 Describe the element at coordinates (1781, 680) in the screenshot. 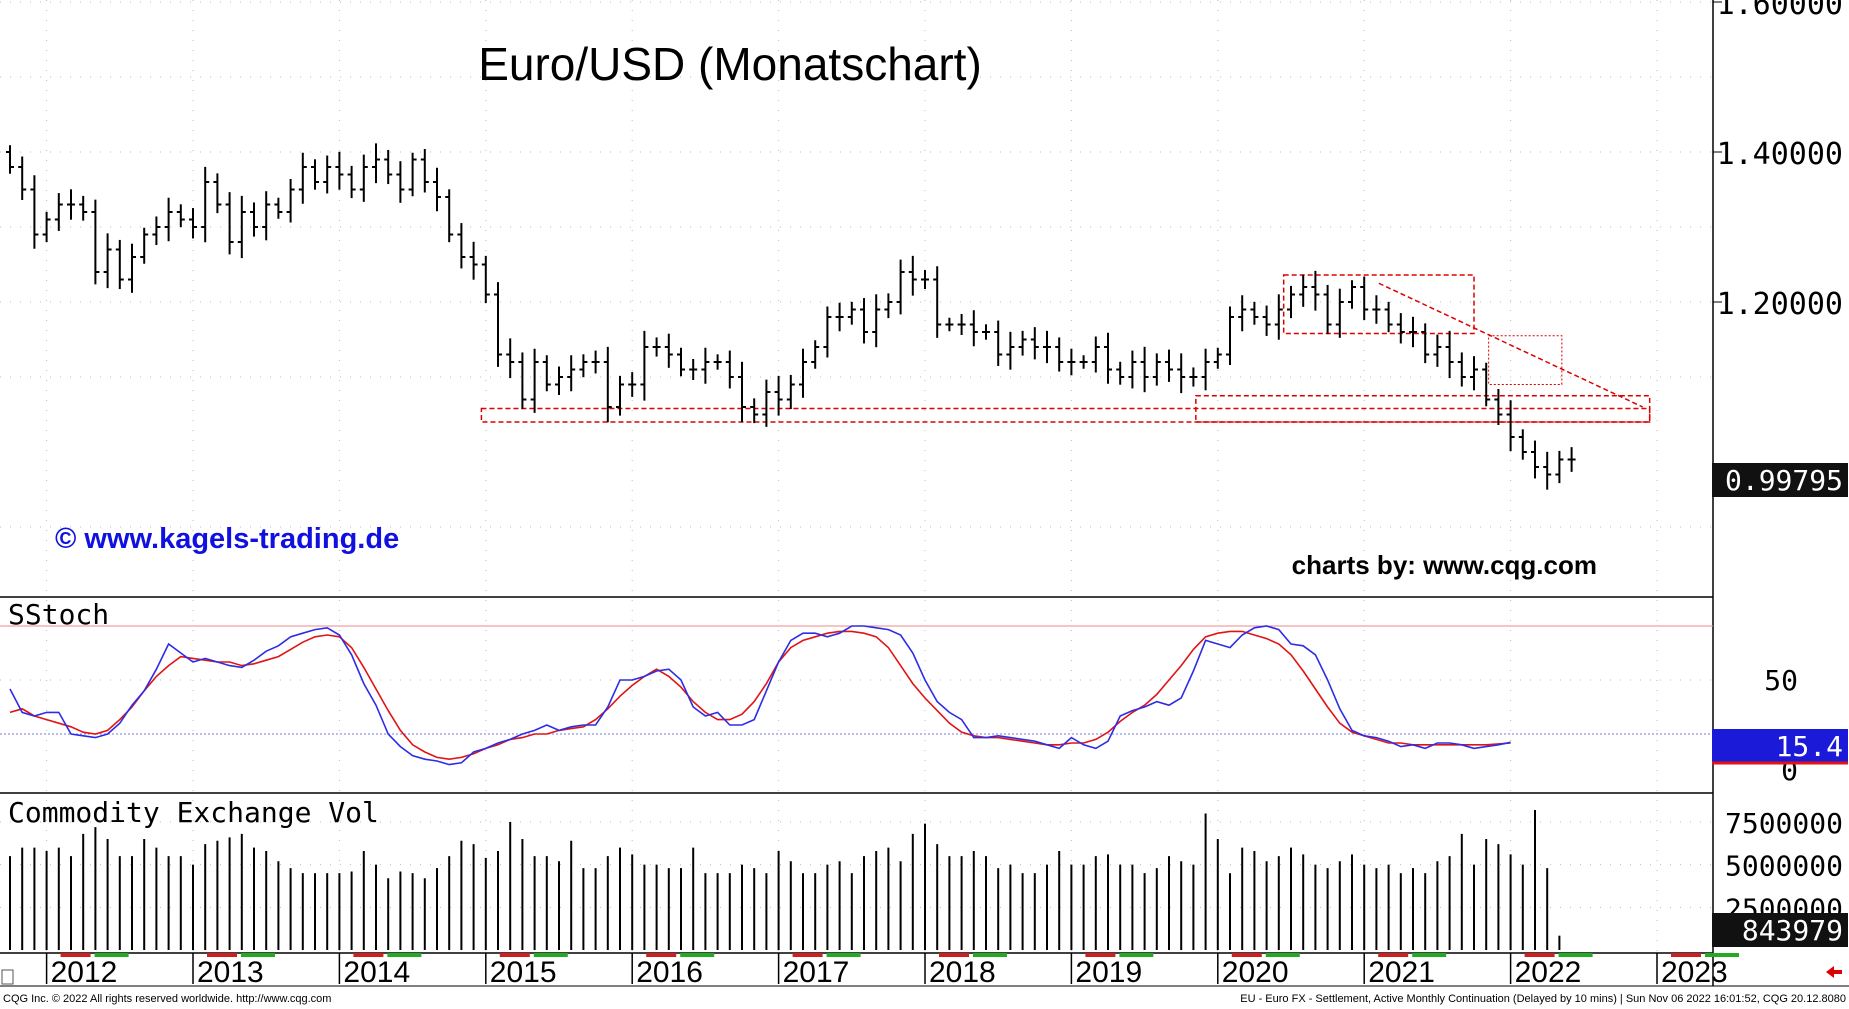

I see `stoch-tick-label-0: 50` at that location.